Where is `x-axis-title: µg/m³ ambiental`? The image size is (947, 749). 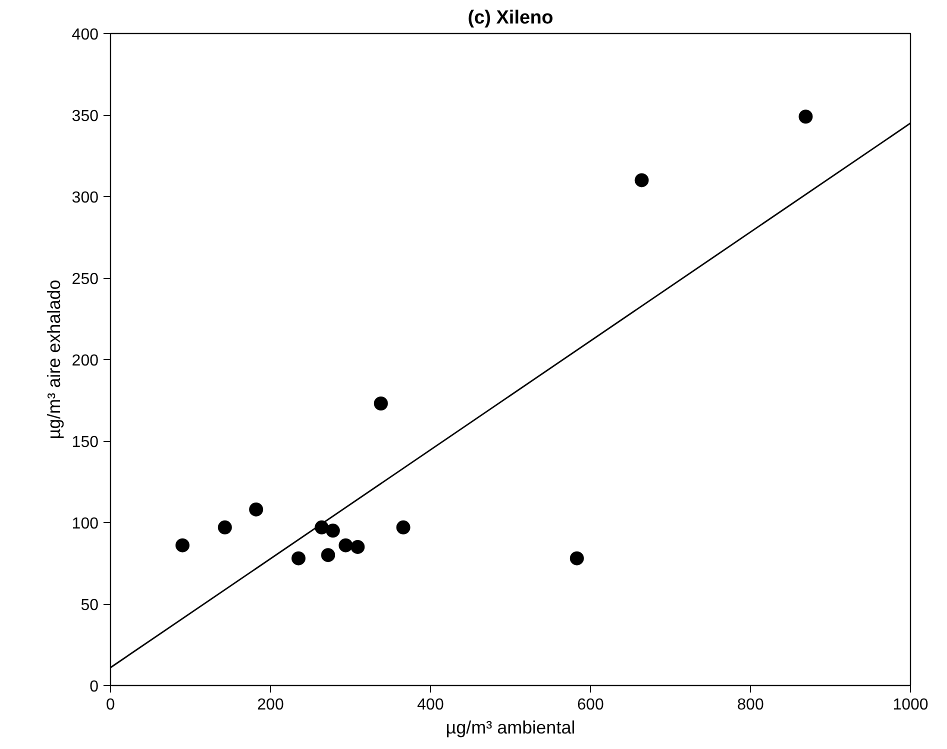 x-axis-title: µg/m³ ambiental is located at coordinates (511, 728).